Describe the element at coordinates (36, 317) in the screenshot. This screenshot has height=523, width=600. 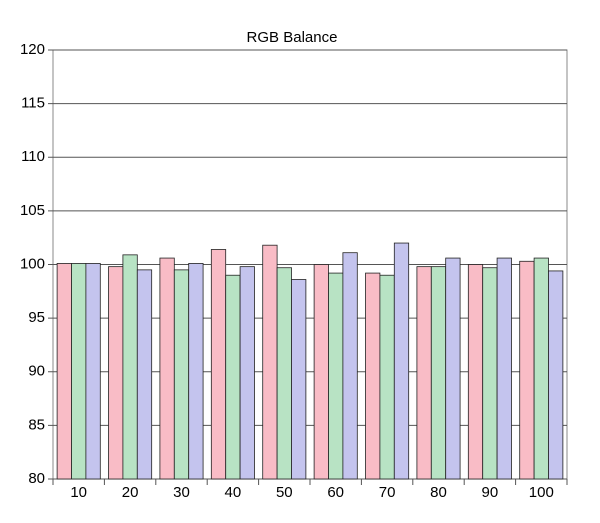
I see `y-tick-label: 95` at that location.